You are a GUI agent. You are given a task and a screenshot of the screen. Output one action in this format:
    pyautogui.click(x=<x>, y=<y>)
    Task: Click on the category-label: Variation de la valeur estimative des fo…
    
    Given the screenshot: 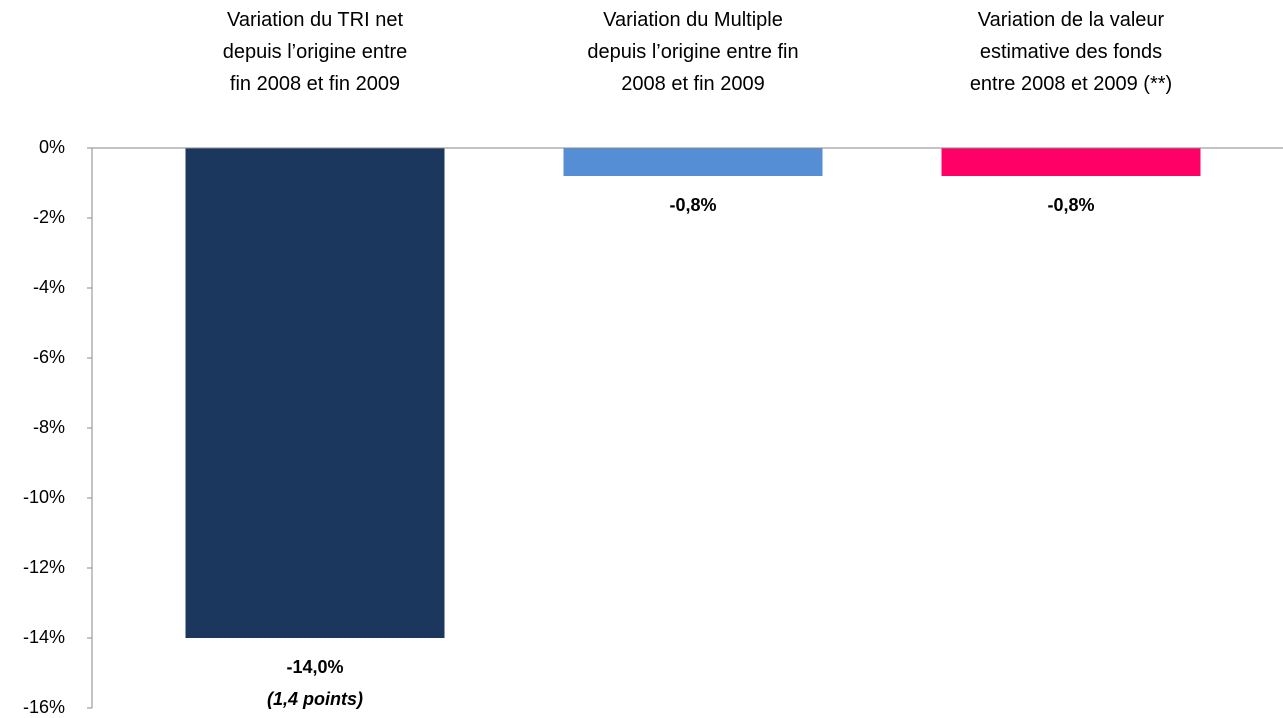 What is the action you would take?
    pyautogui.click(x=1071, y=52)
    